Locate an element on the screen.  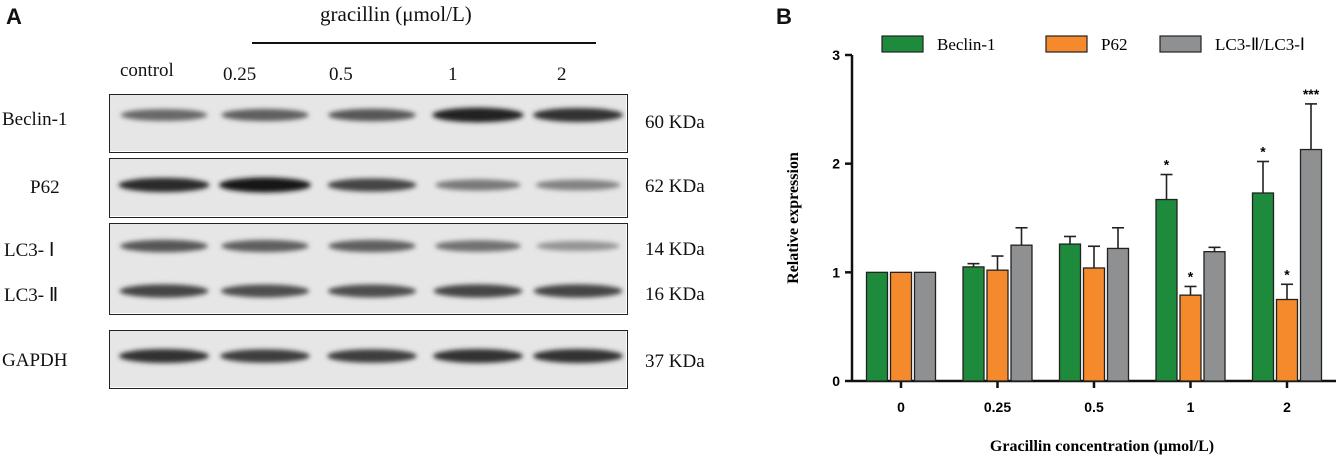
significance-label: *** is located at coordinates (1311, 94).